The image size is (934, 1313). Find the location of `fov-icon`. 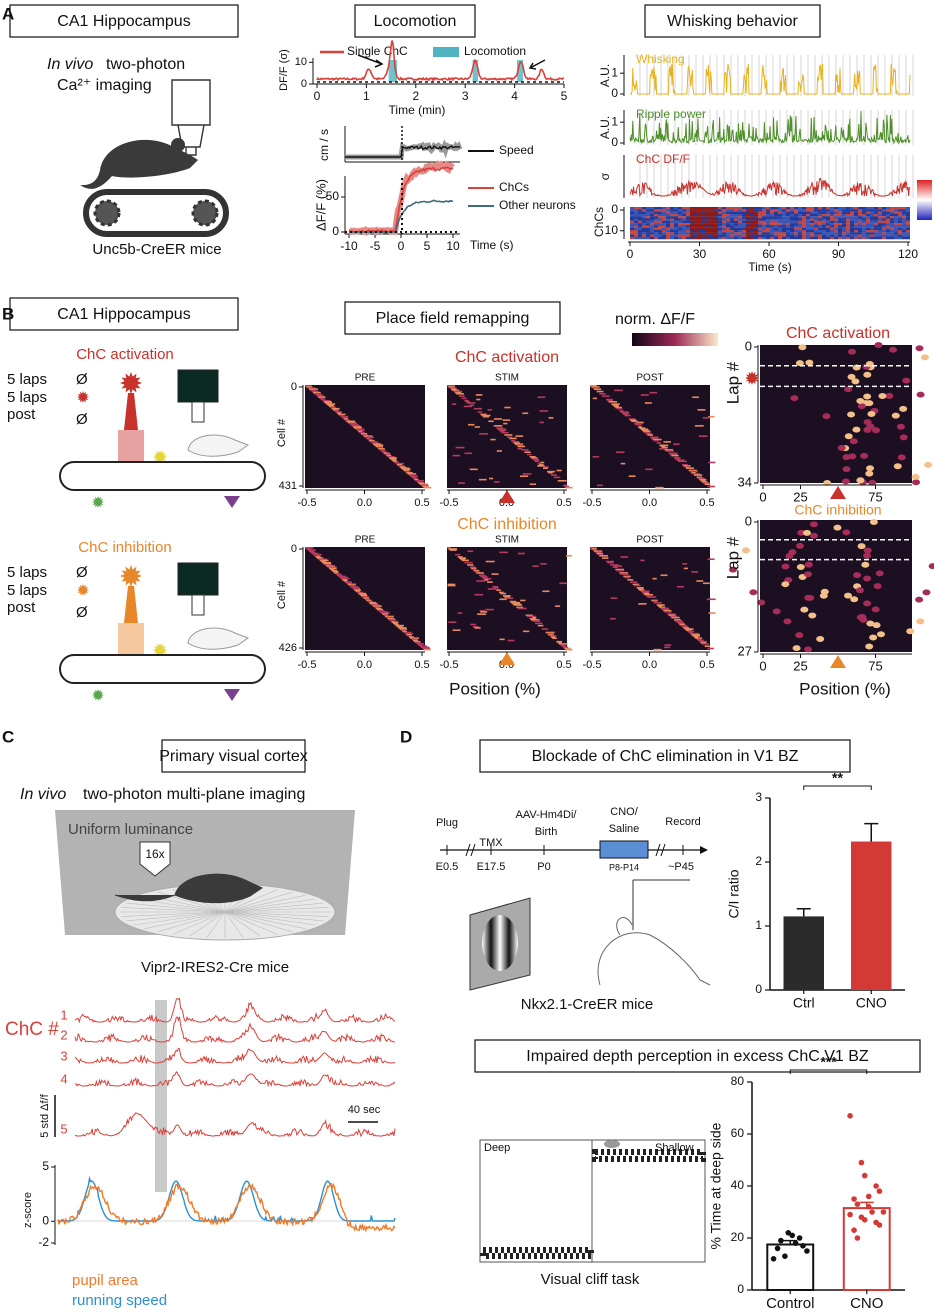

fov-icon is located at coordinates (198, 386).